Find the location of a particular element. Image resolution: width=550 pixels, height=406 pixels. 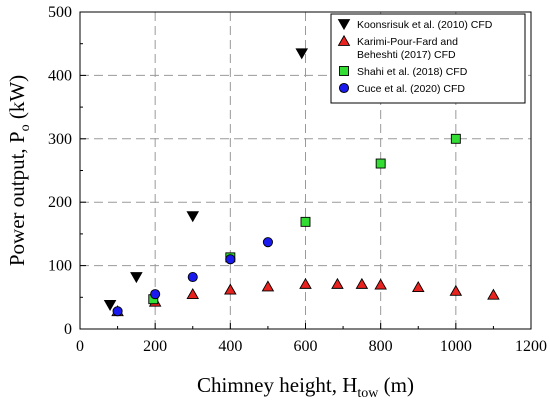

x-axis-title-main: Chimney height, H is located at coordinates (277, 385).